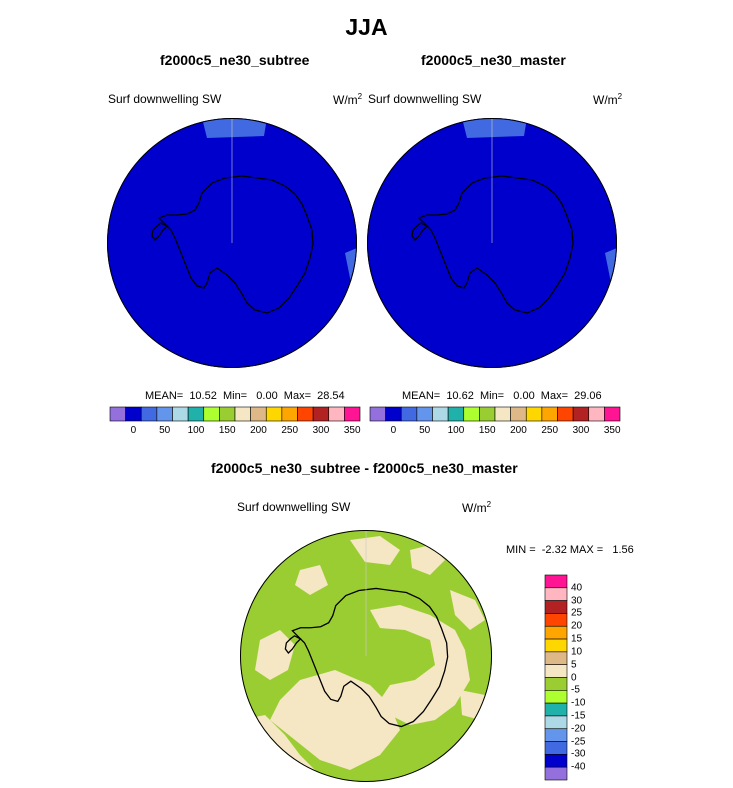 This screenshot has height=788, width=733. Describe the element at coordinates (495, 432) in the screenshot. I see `panel-2-colorbar-ticks: 0 50 100 150 200 250 300 350` at that location.